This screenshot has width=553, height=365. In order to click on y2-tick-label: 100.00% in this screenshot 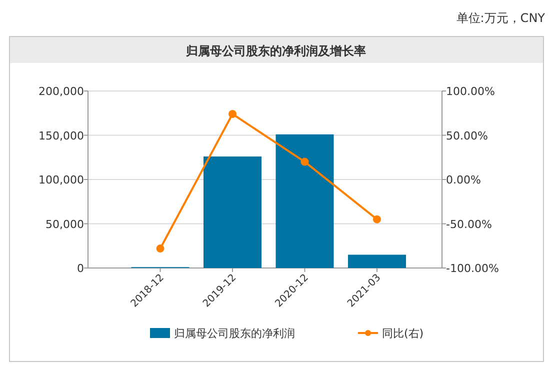, I will do `click(470, 91)`.